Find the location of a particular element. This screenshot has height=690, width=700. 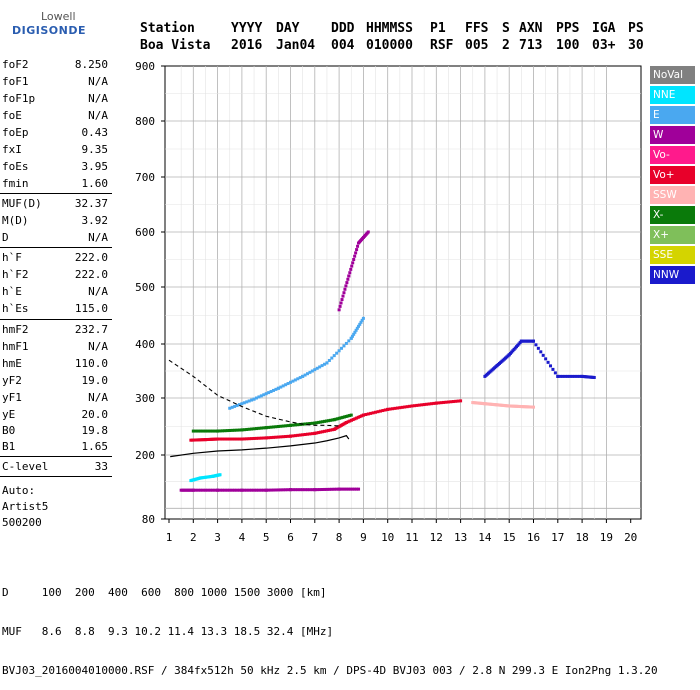

header-label-pps: PPS is located at coordinates (568, 28).